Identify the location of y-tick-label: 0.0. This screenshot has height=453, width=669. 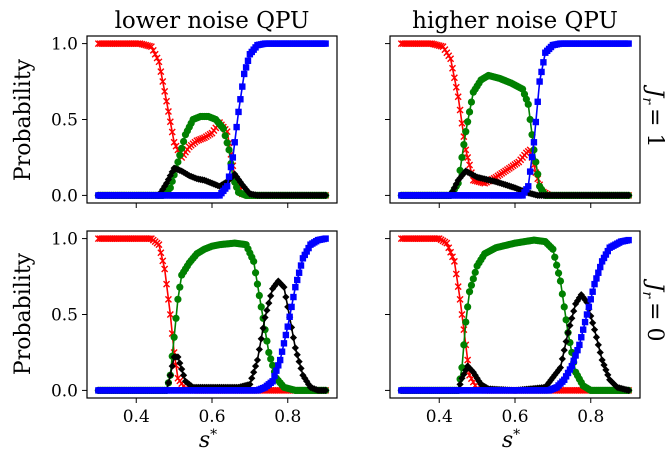
(64, 391).